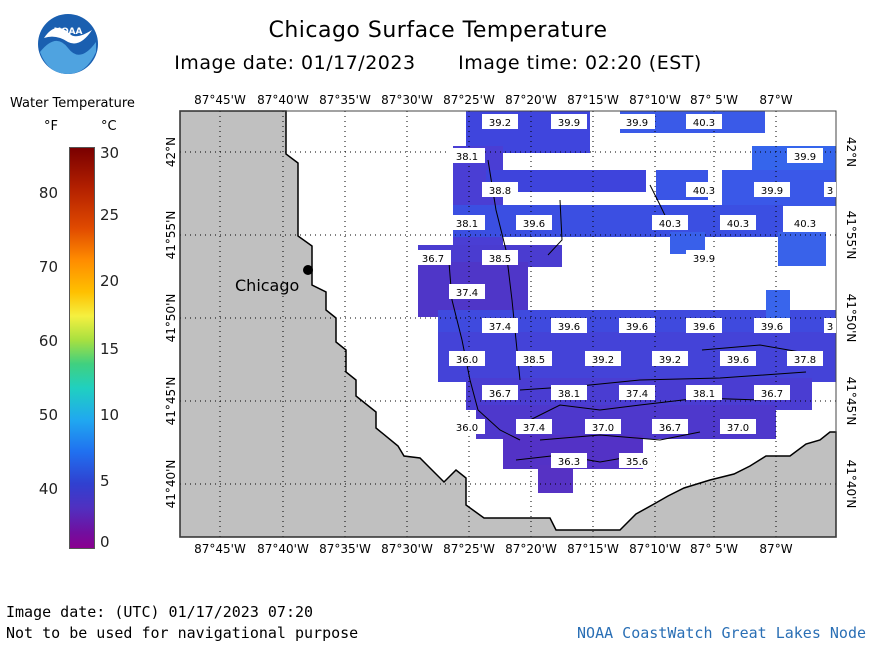 This screenshot has width=876, height=648. What do you see at coordinates (68, 32) in the screenshot?
I see `logo-text: NOAA` at bounding box center [68, 32].